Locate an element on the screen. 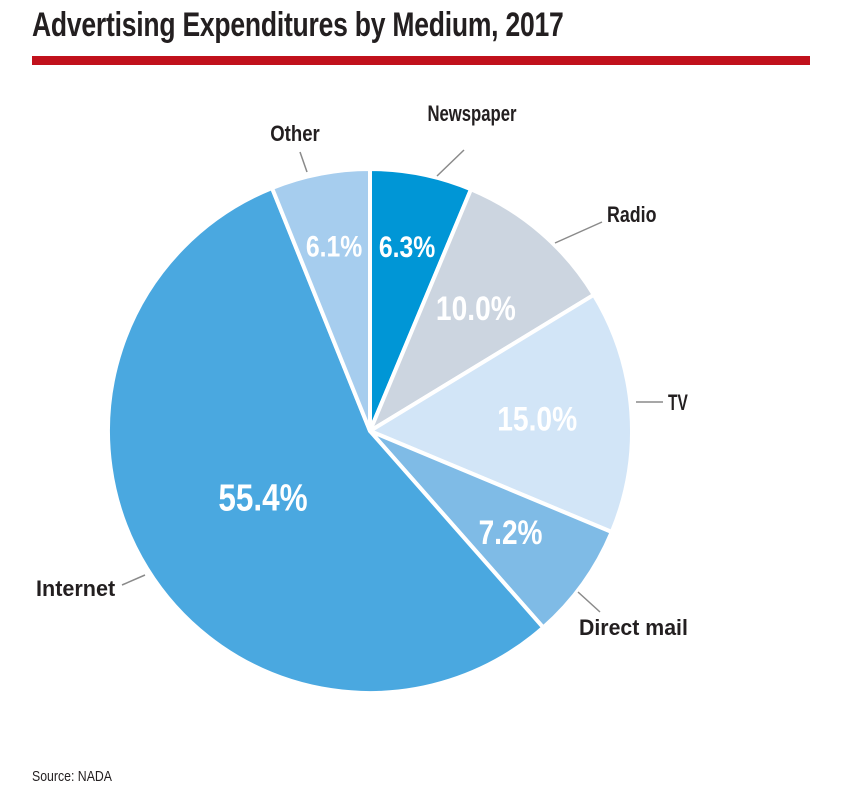  leader-line-direct-mail is located at coordinates (589, 602).